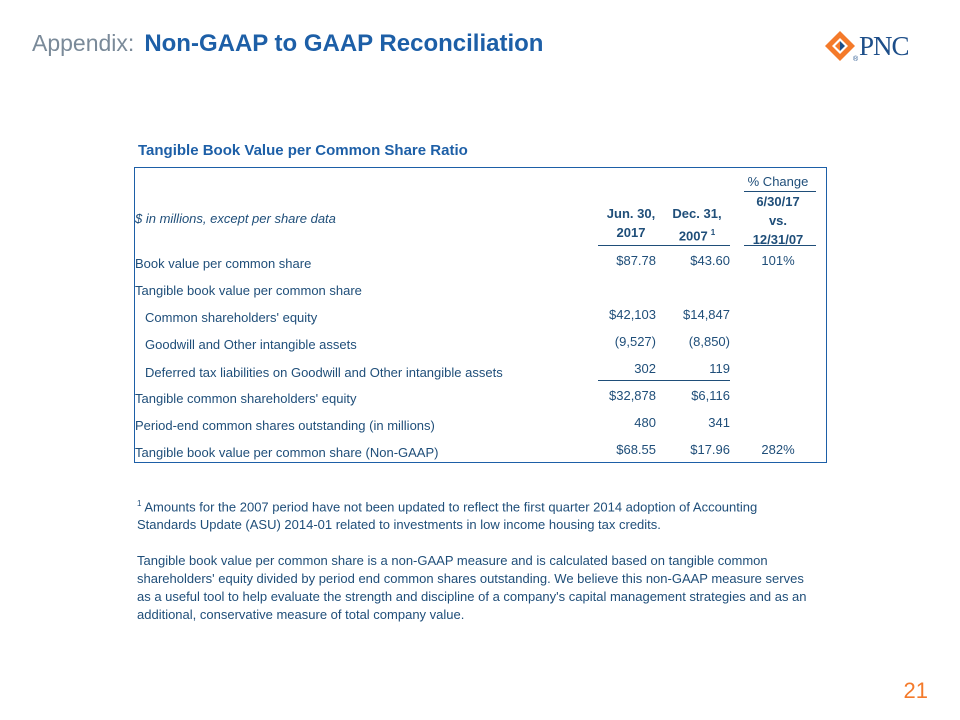  What do you see at coordinates (778, 181) in the screenshot?
I see `col3-top-header: % Change` at bounding box center [778, 181].